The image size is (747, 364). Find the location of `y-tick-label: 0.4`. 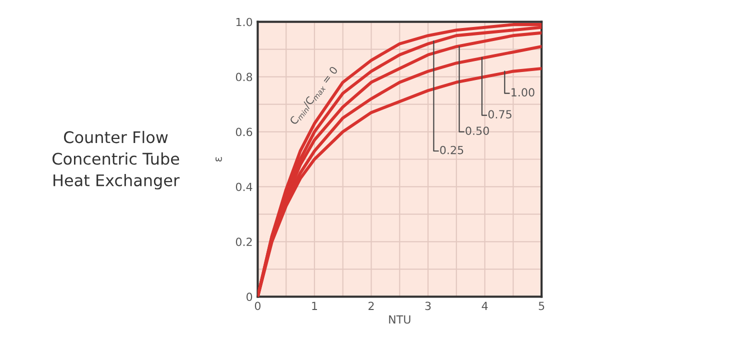

y-tick-label: 0.4 is located at coordinates (244, 187).